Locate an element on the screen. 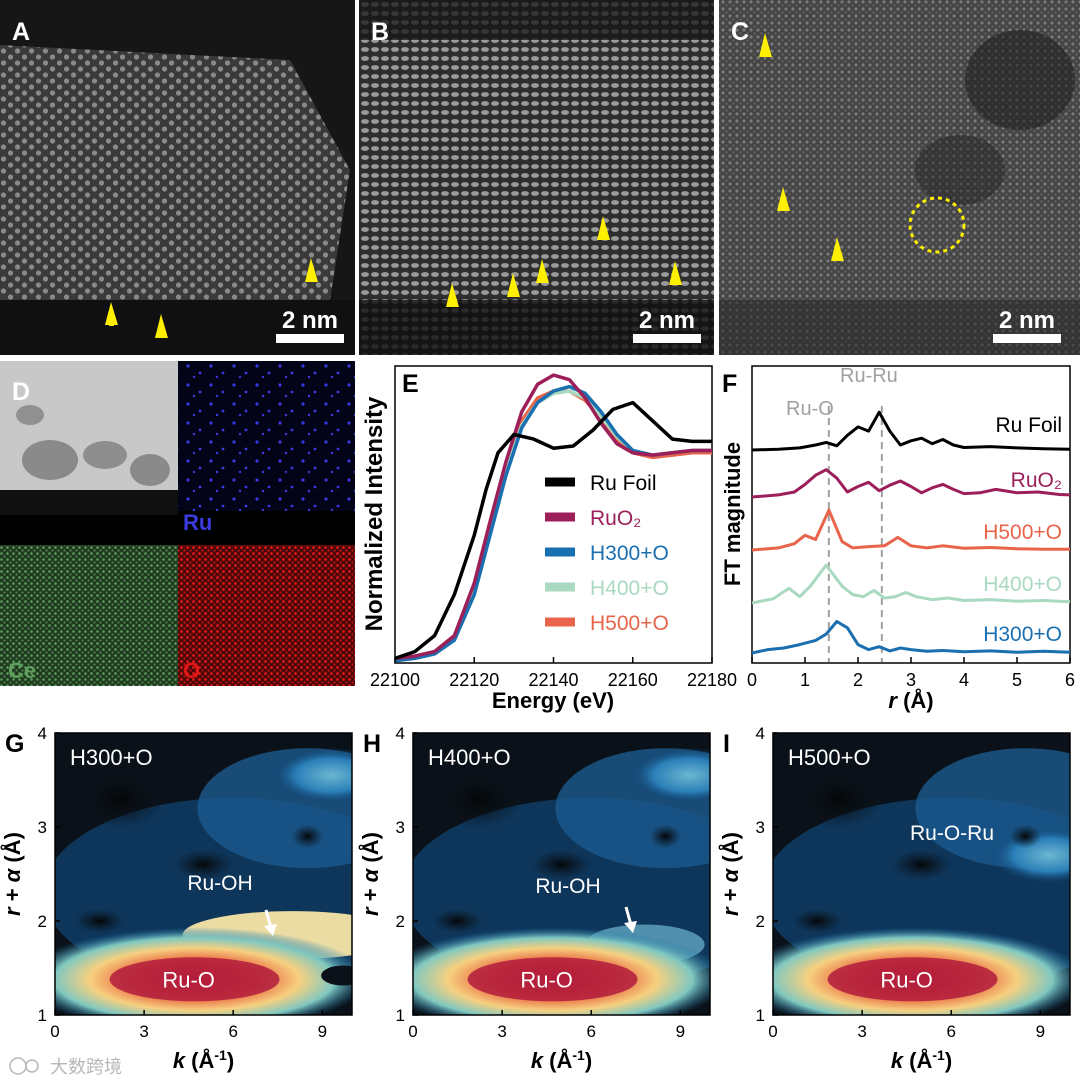 The width and height of the screenshot is (1080, 1089). ru-map is located at coordinates (266, 436).